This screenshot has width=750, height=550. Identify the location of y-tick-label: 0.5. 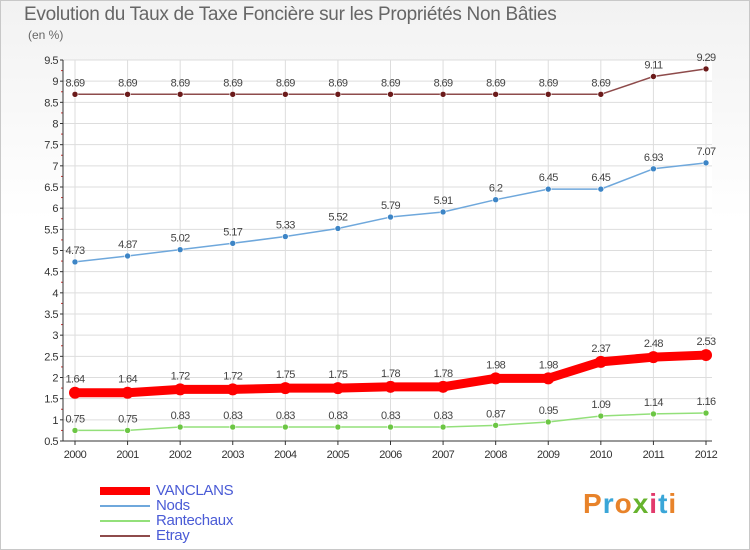
(51, 442).